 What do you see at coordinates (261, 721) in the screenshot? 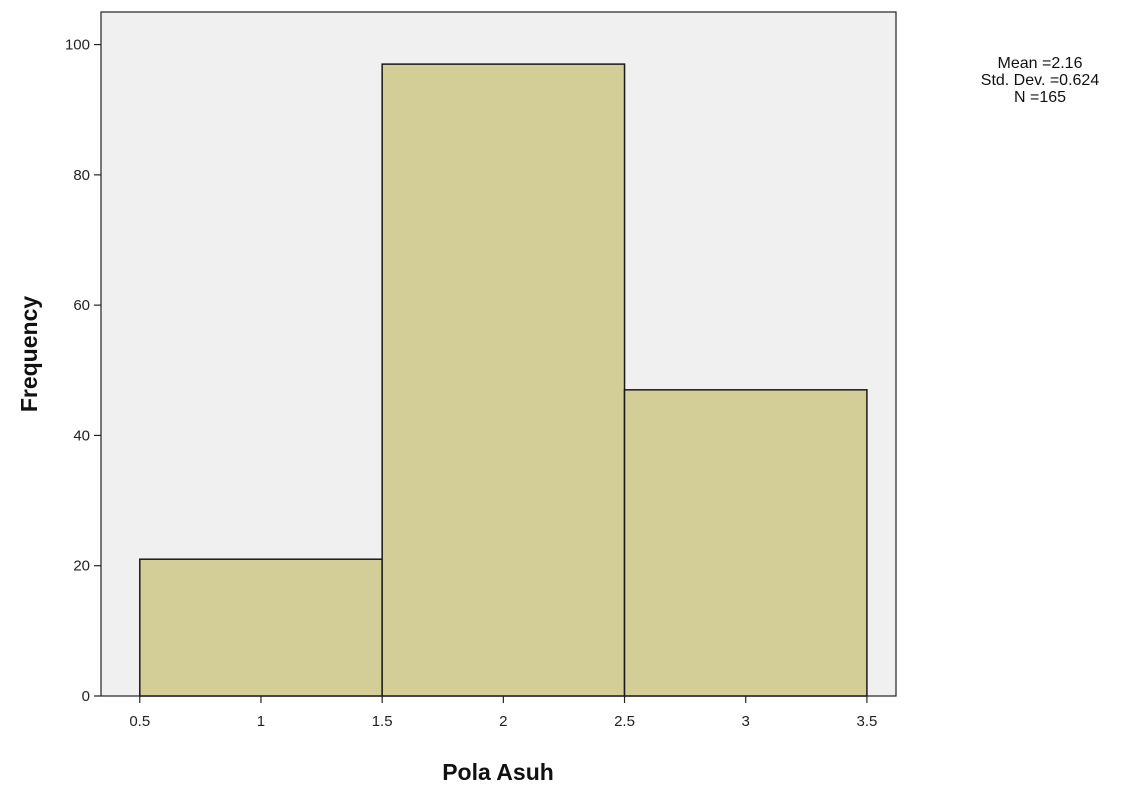
I see `x-tick-label: 1` at bounding box center [261, 721].